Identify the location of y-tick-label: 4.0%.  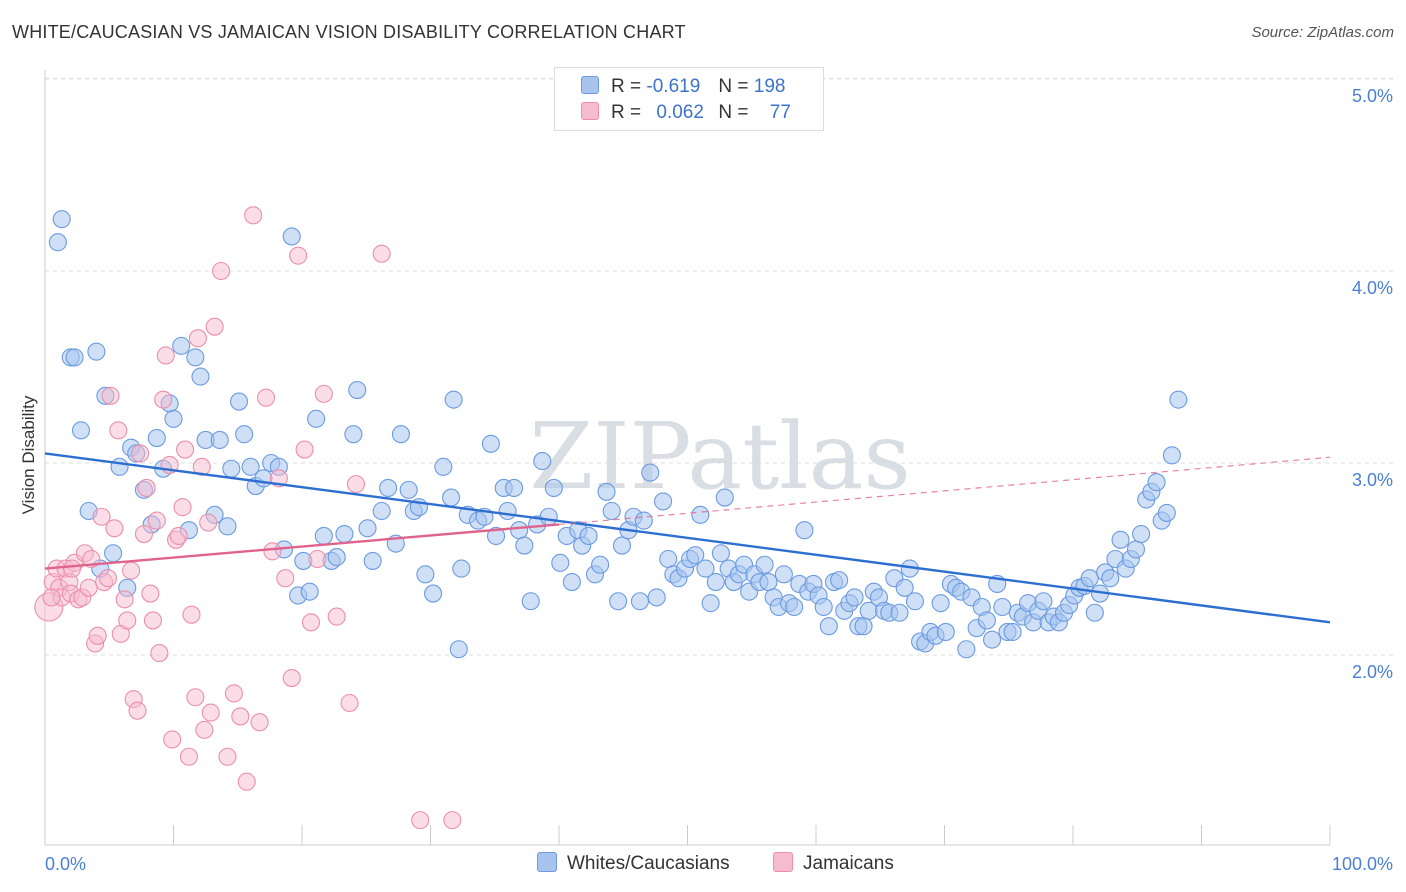
(1372, 288).